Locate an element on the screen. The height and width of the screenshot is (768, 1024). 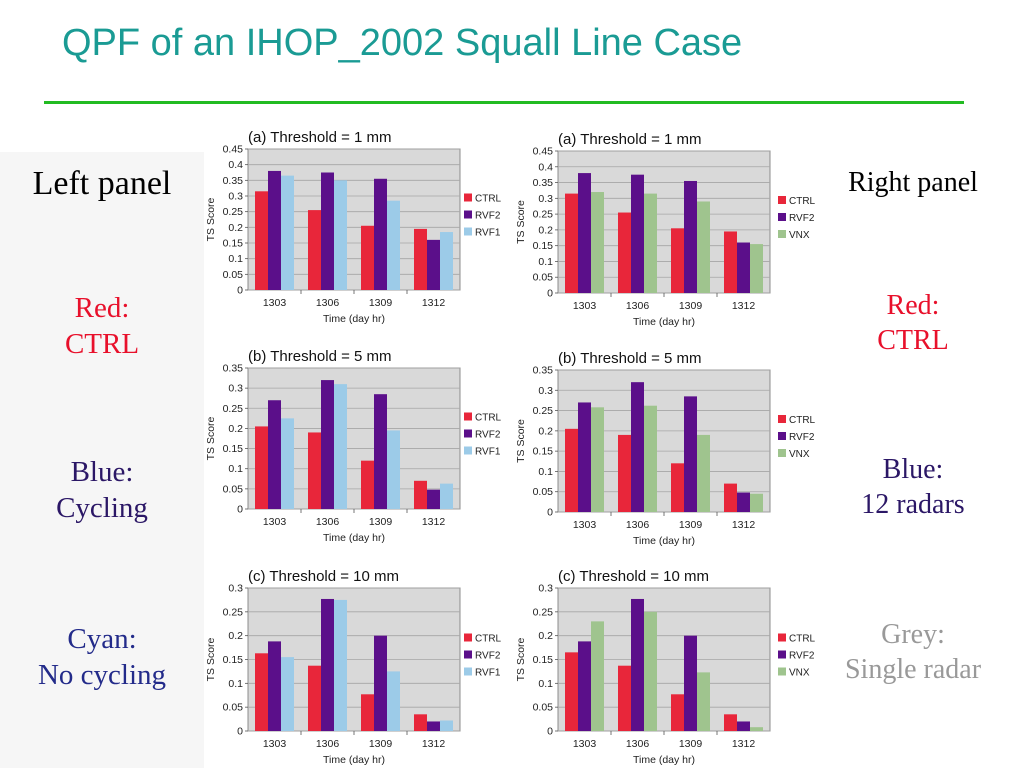
y-tick-label: 0.45 is located at coordinates (543, 152).